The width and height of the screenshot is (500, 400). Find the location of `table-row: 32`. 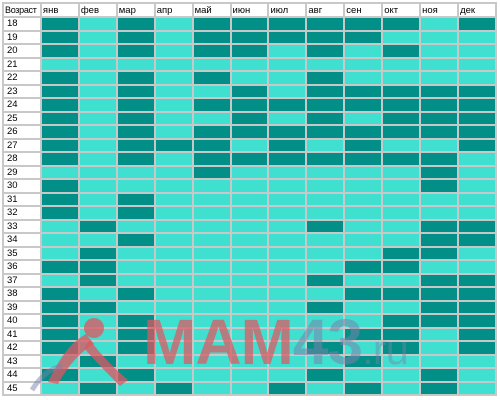

table-row: 32 is located at coordinates (249, 213).